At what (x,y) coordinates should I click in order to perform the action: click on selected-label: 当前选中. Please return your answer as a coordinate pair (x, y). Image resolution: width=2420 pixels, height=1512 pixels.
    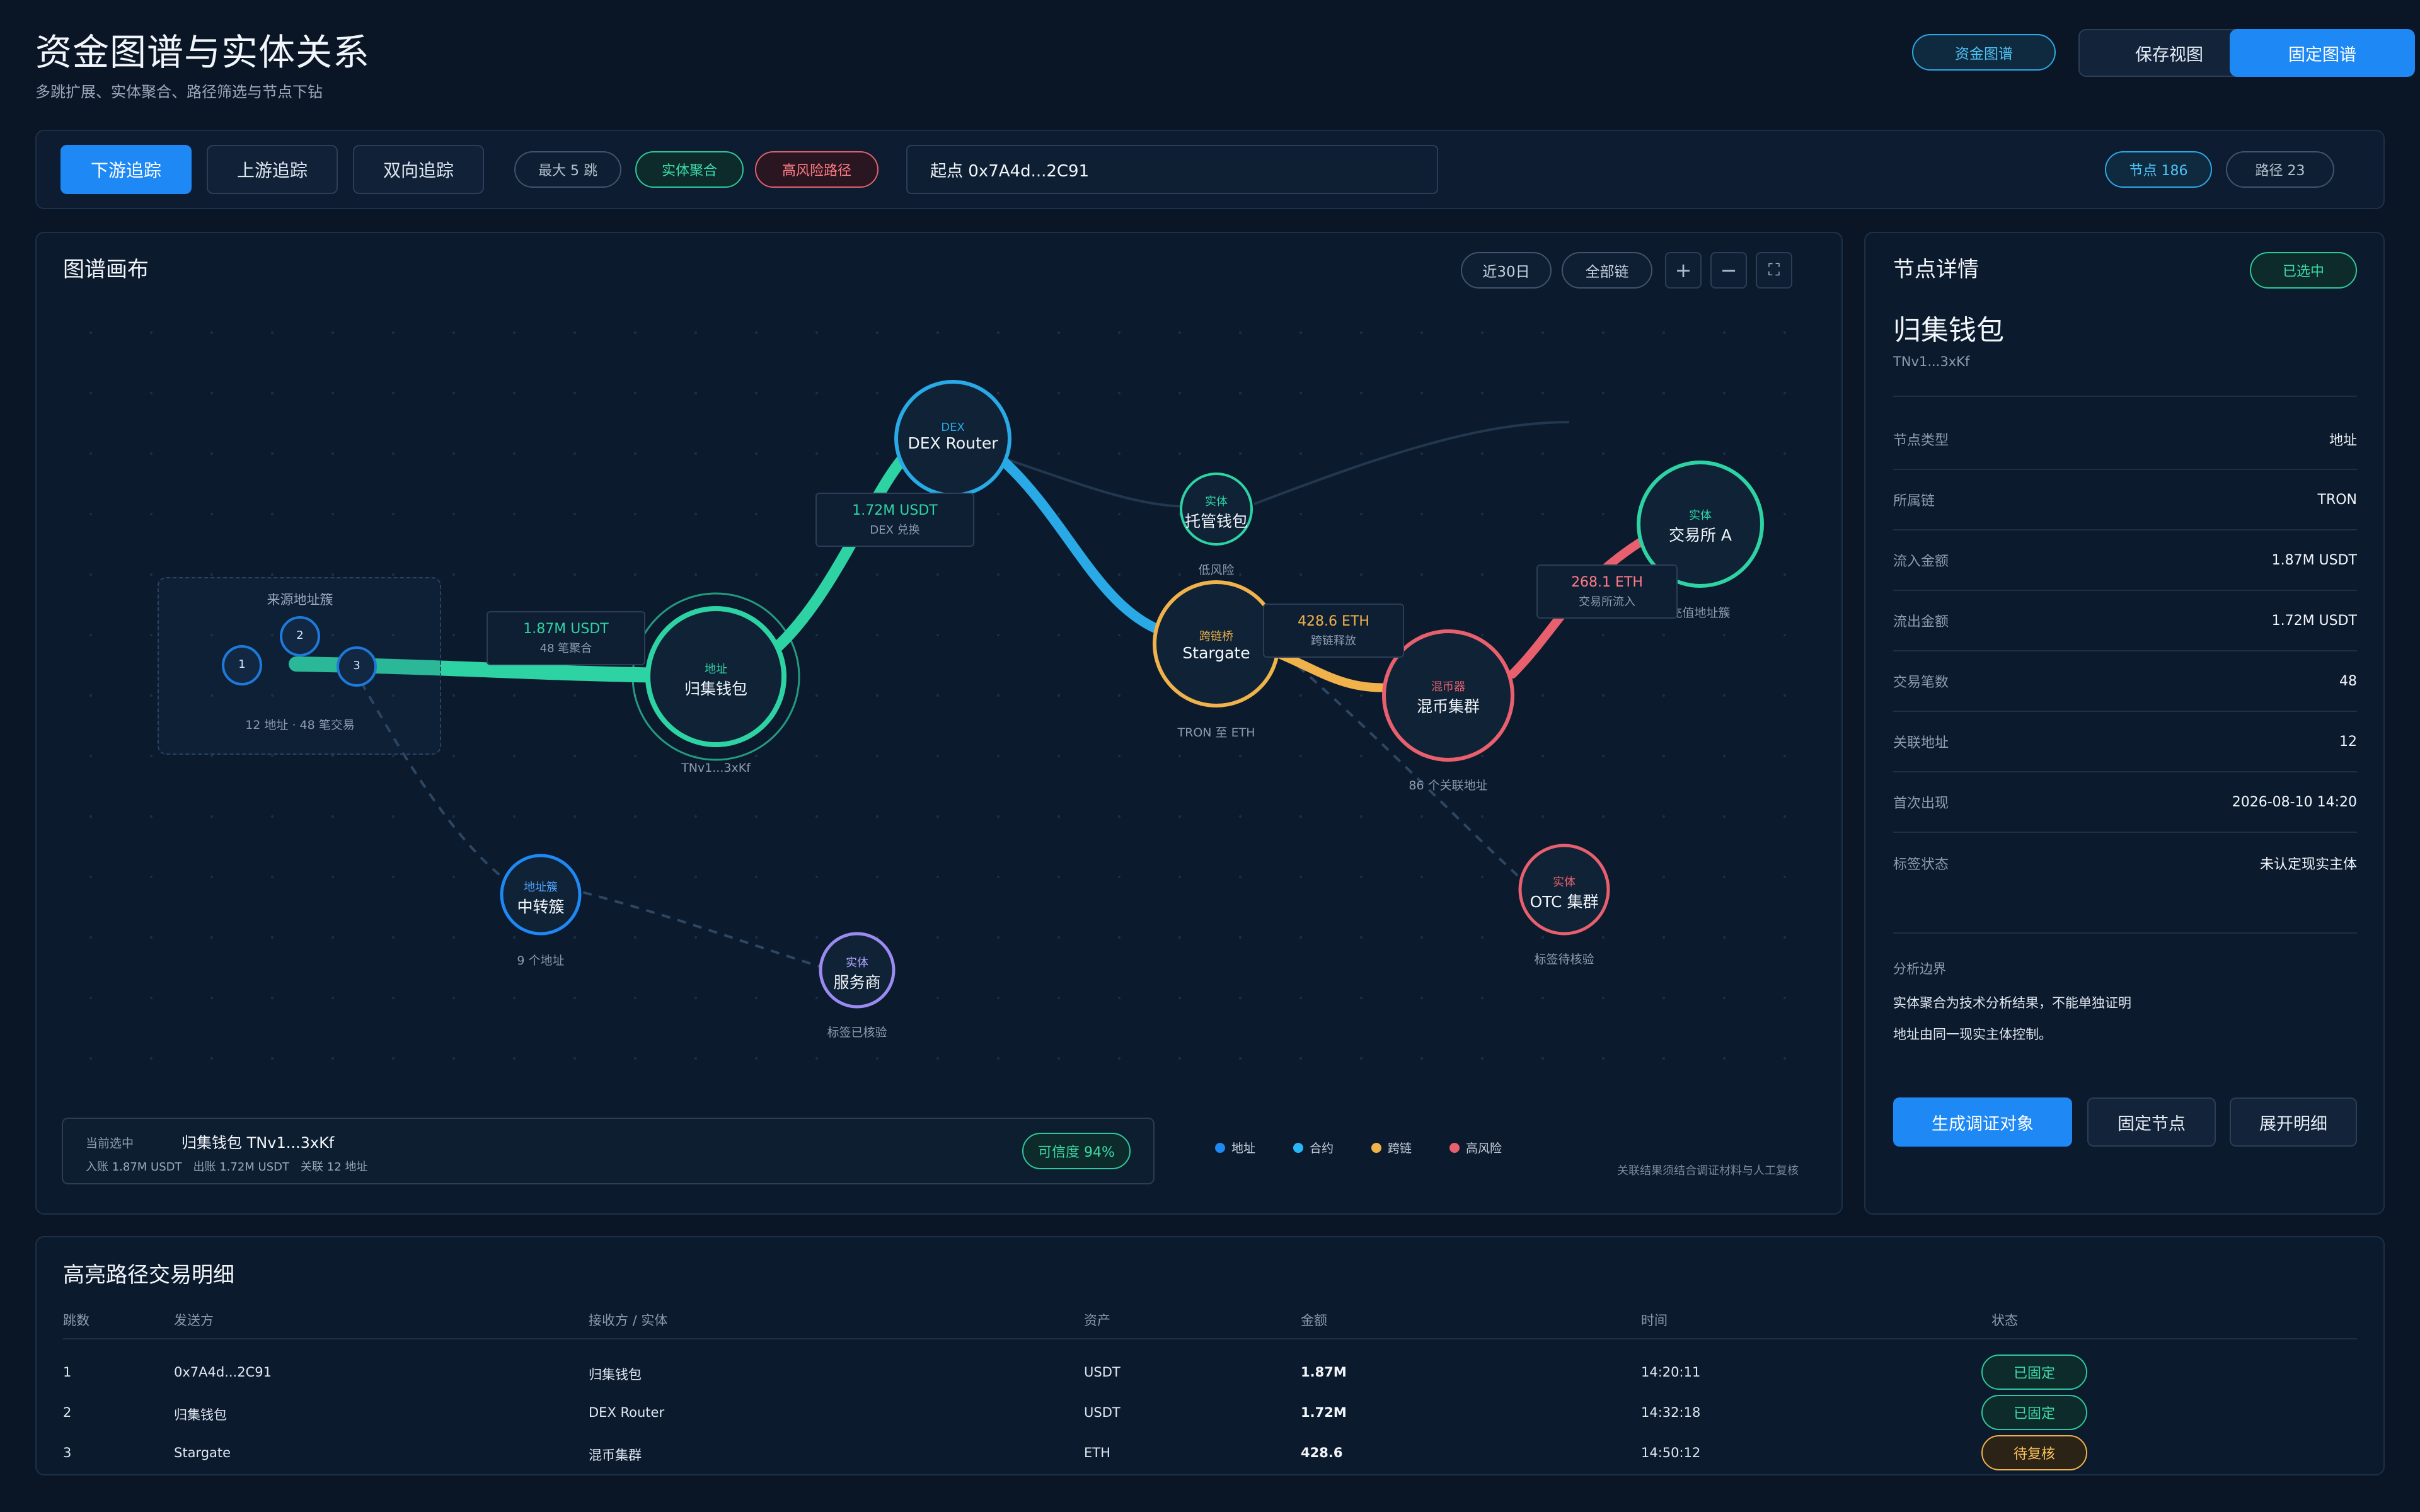
    Looking at the image, I should click on (110, 1143).